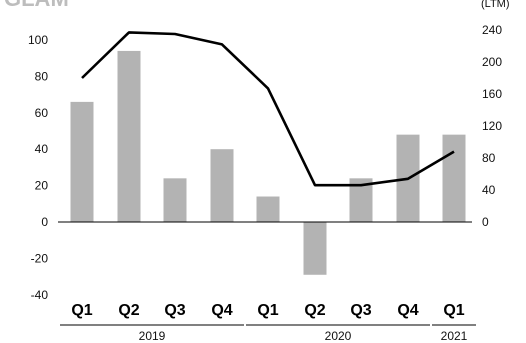 The width and height of the screenshot is (526, 343). What do you see at coordinates (38, 40) in the screenshot?
I see `left-tick-label: 100` at bounding box center [38, 40].